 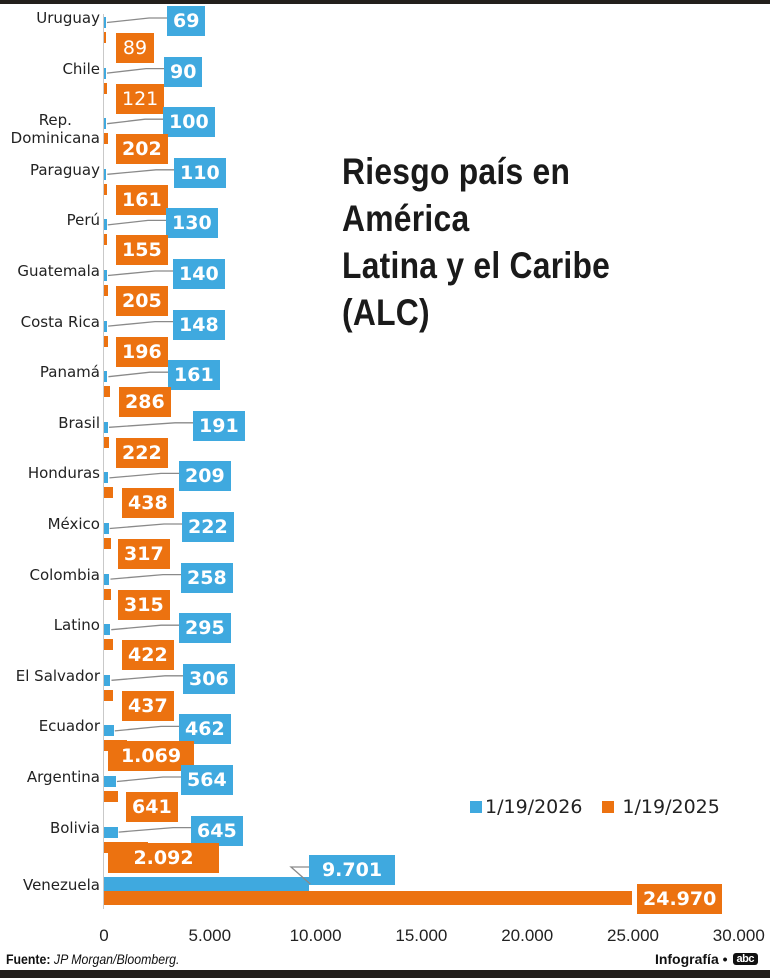 I want to click on category-label: Paraguay, so click(x=64, y=169).